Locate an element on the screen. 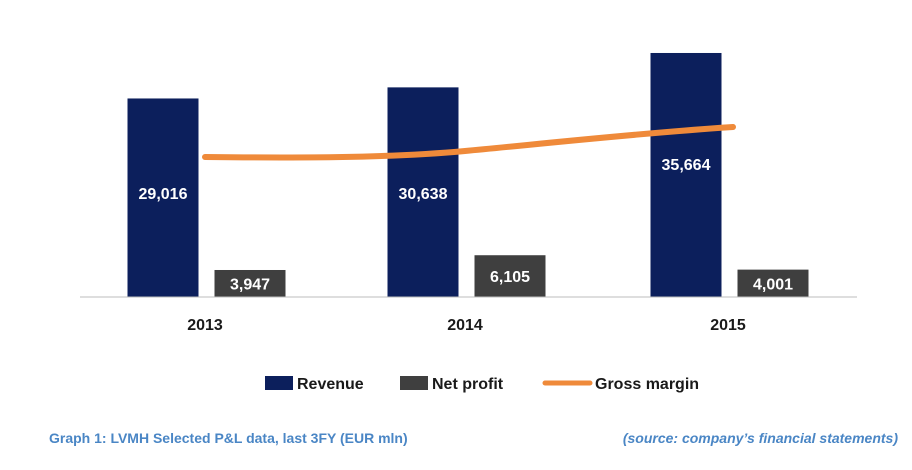  gross-margin-line is located at coordinates (469, 142).